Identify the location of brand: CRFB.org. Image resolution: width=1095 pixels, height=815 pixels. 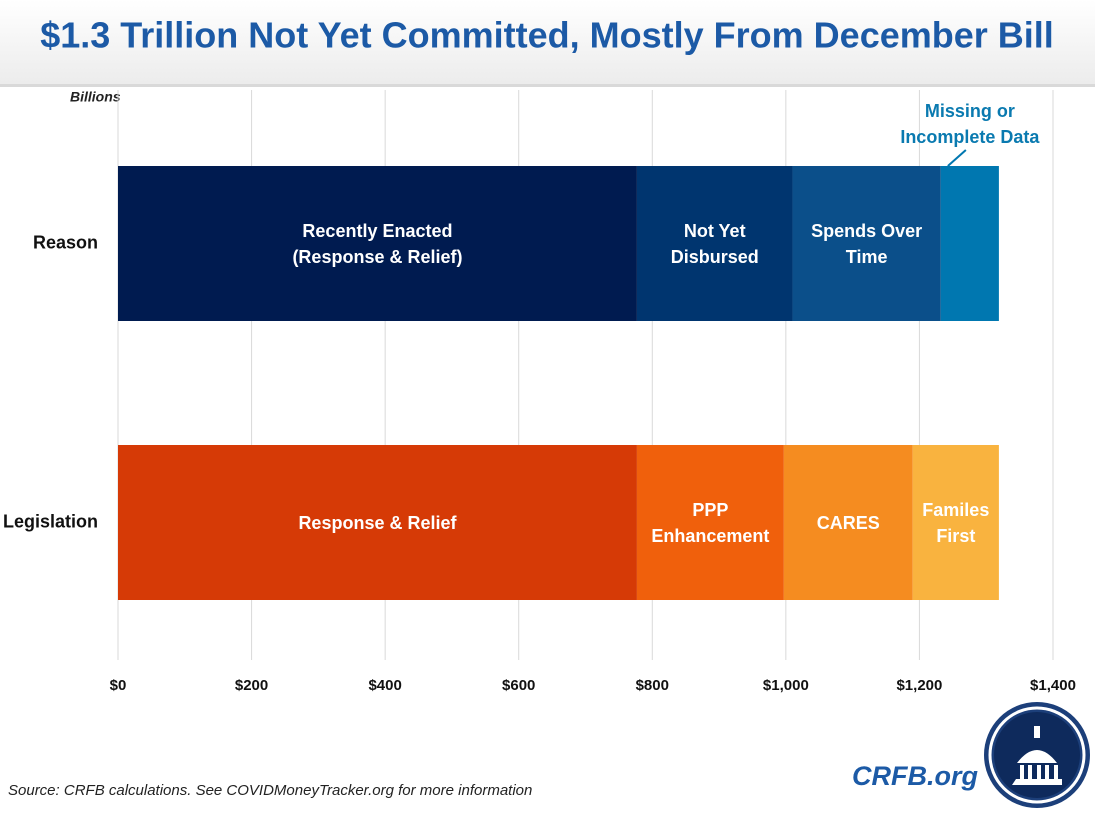
(915, 776).